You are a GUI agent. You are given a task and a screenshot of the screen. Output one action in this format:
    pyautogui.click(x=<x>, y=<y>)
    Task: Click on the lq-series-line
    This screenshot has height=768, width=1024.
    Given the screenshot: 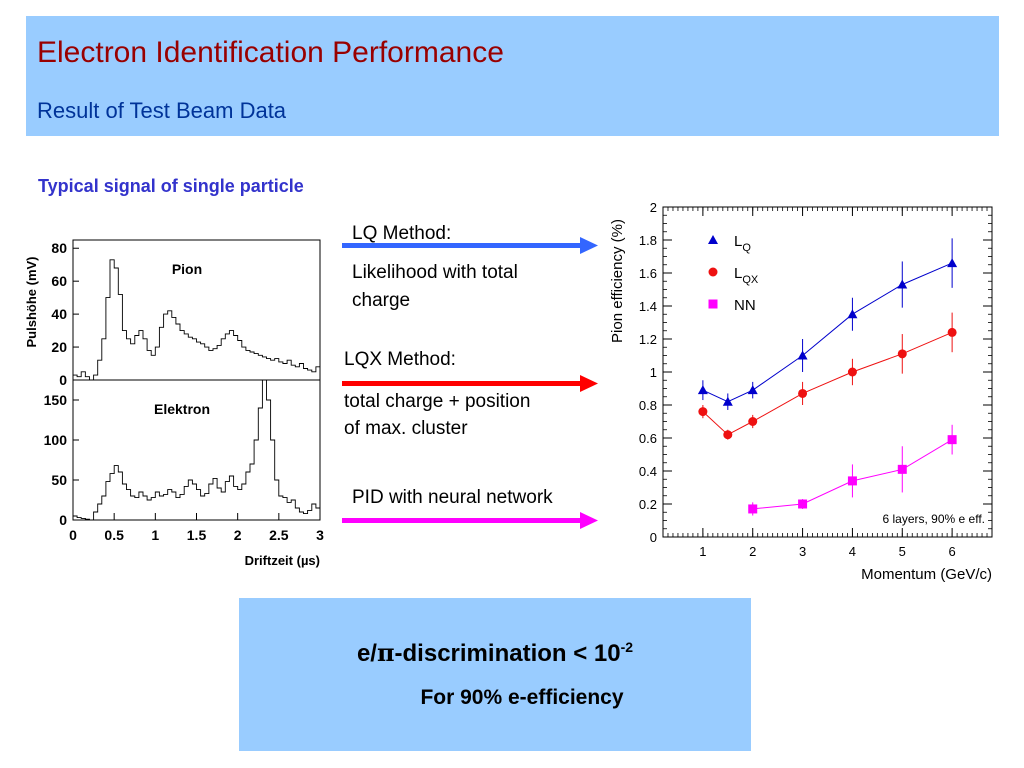 What is the action you would take?
    pyautogui.click(x=827, y=332)
    